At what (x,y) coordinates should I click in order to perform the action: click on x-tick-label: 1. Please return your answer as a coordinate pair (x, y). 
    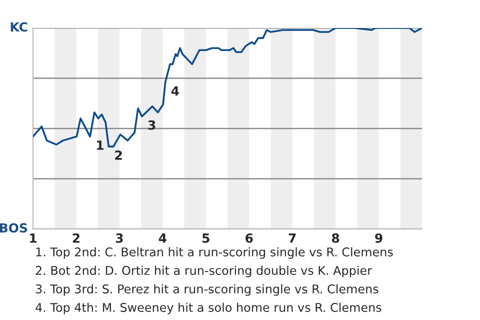
    Looking at the image, I should click on (33, 238).